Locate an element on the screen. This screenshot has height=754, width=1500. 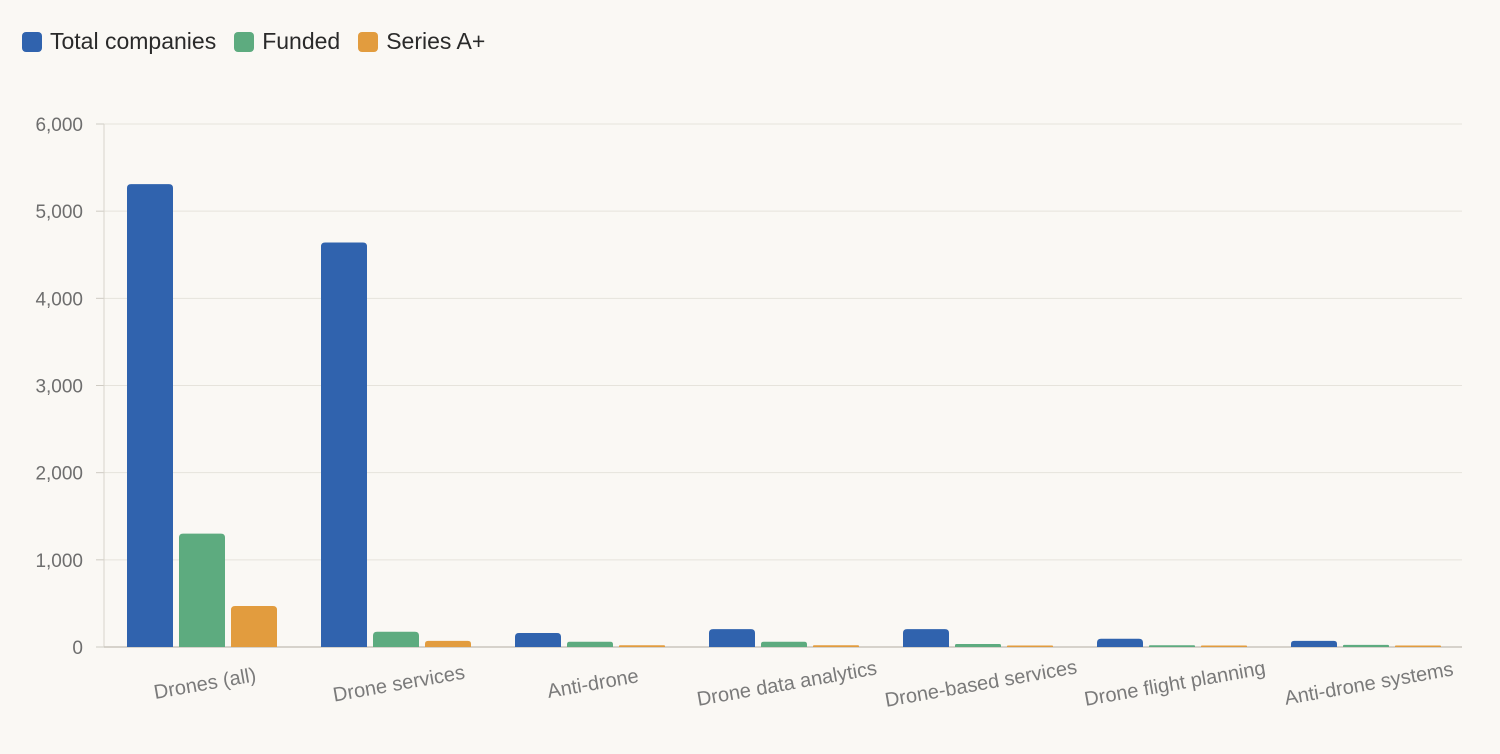
legend-label-funded: Funded is located at coordinates (301, 41).